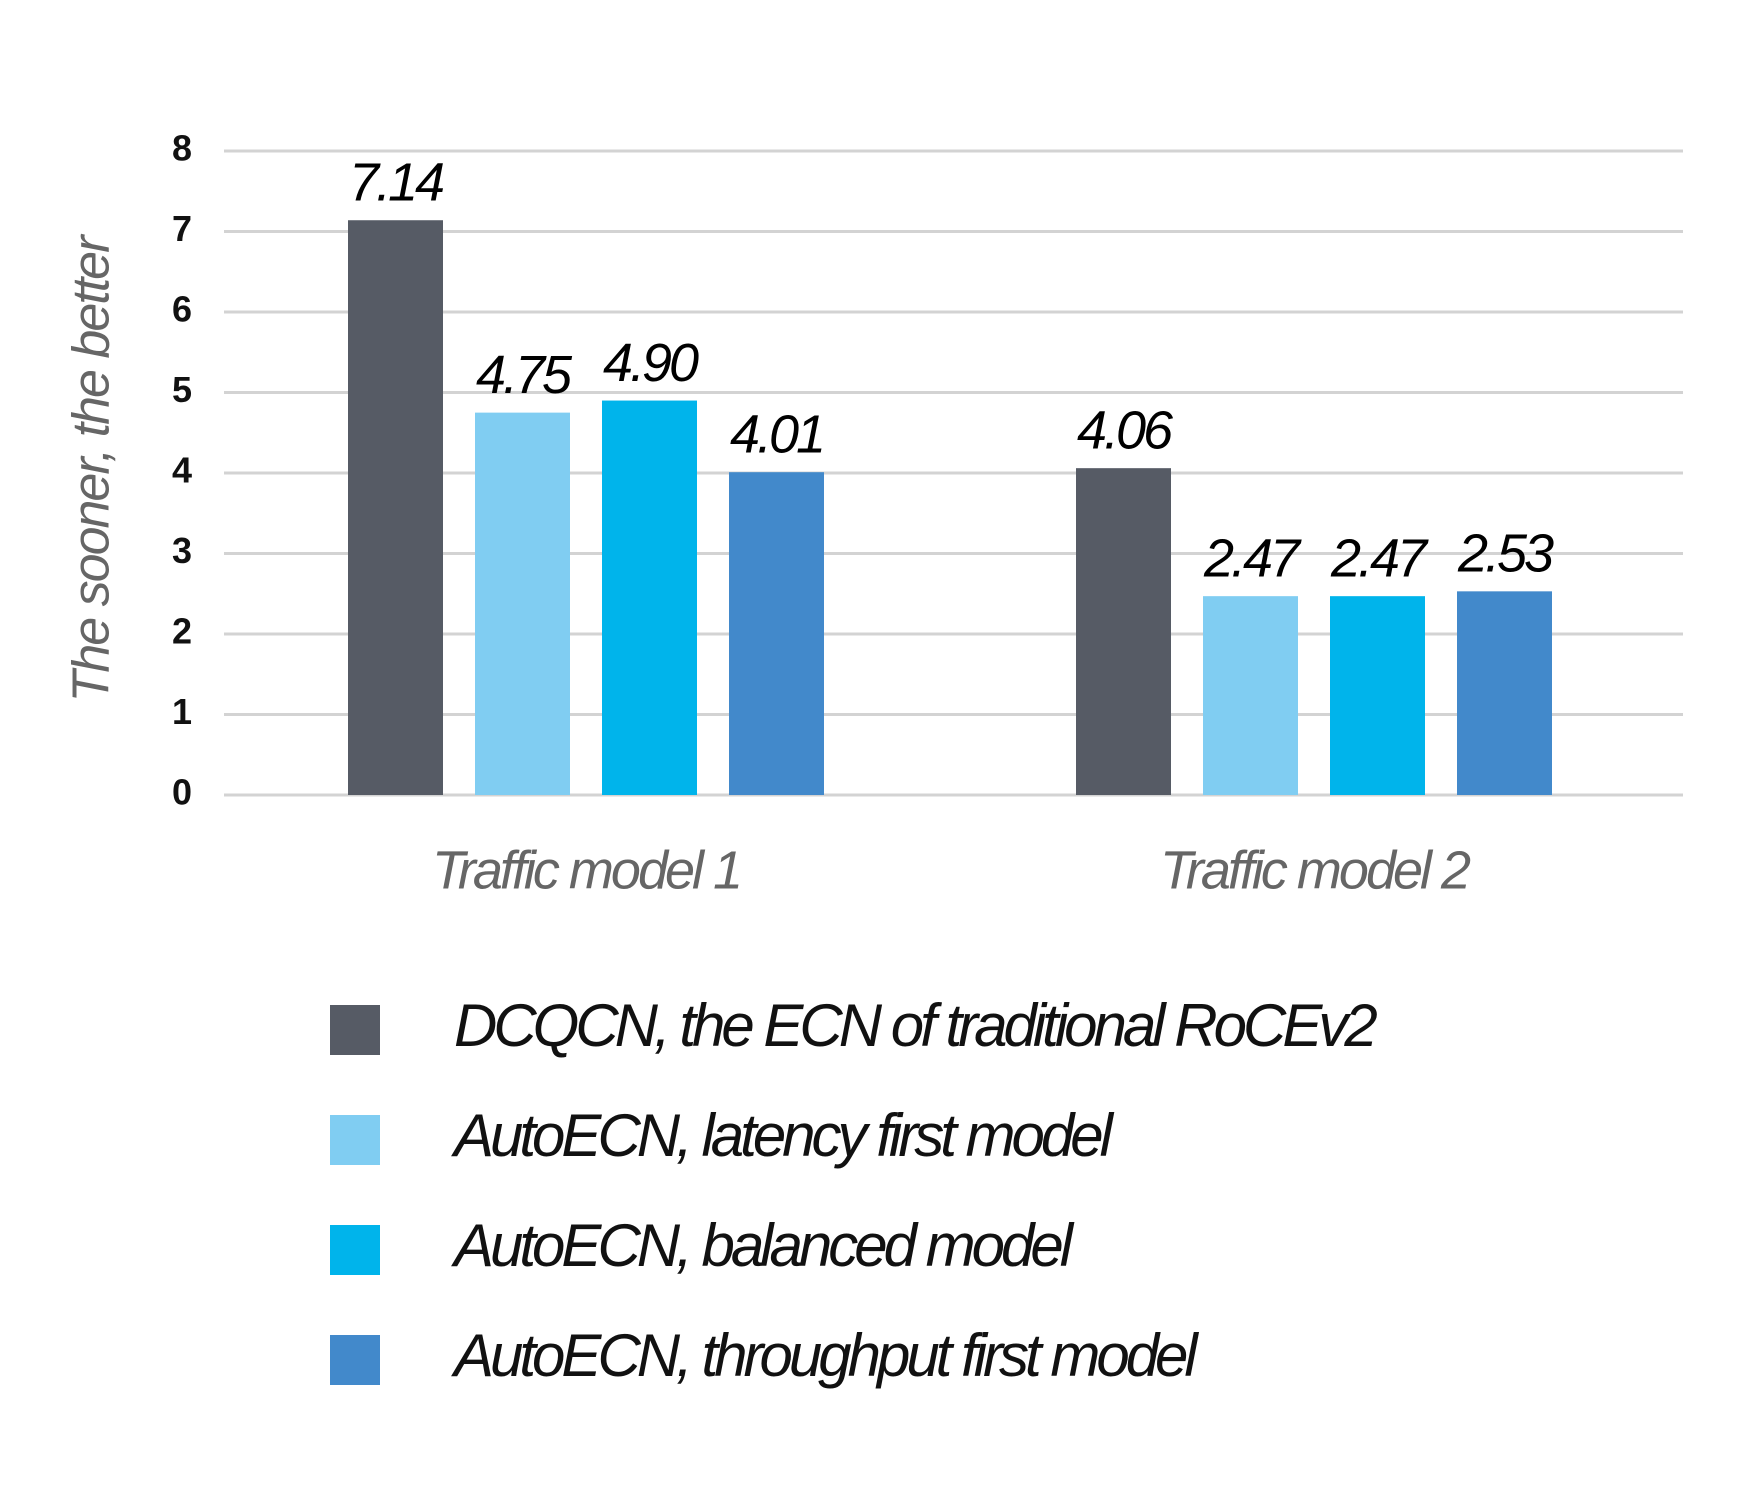  I want to click on data-label: 4.06, so click(1125, 430).